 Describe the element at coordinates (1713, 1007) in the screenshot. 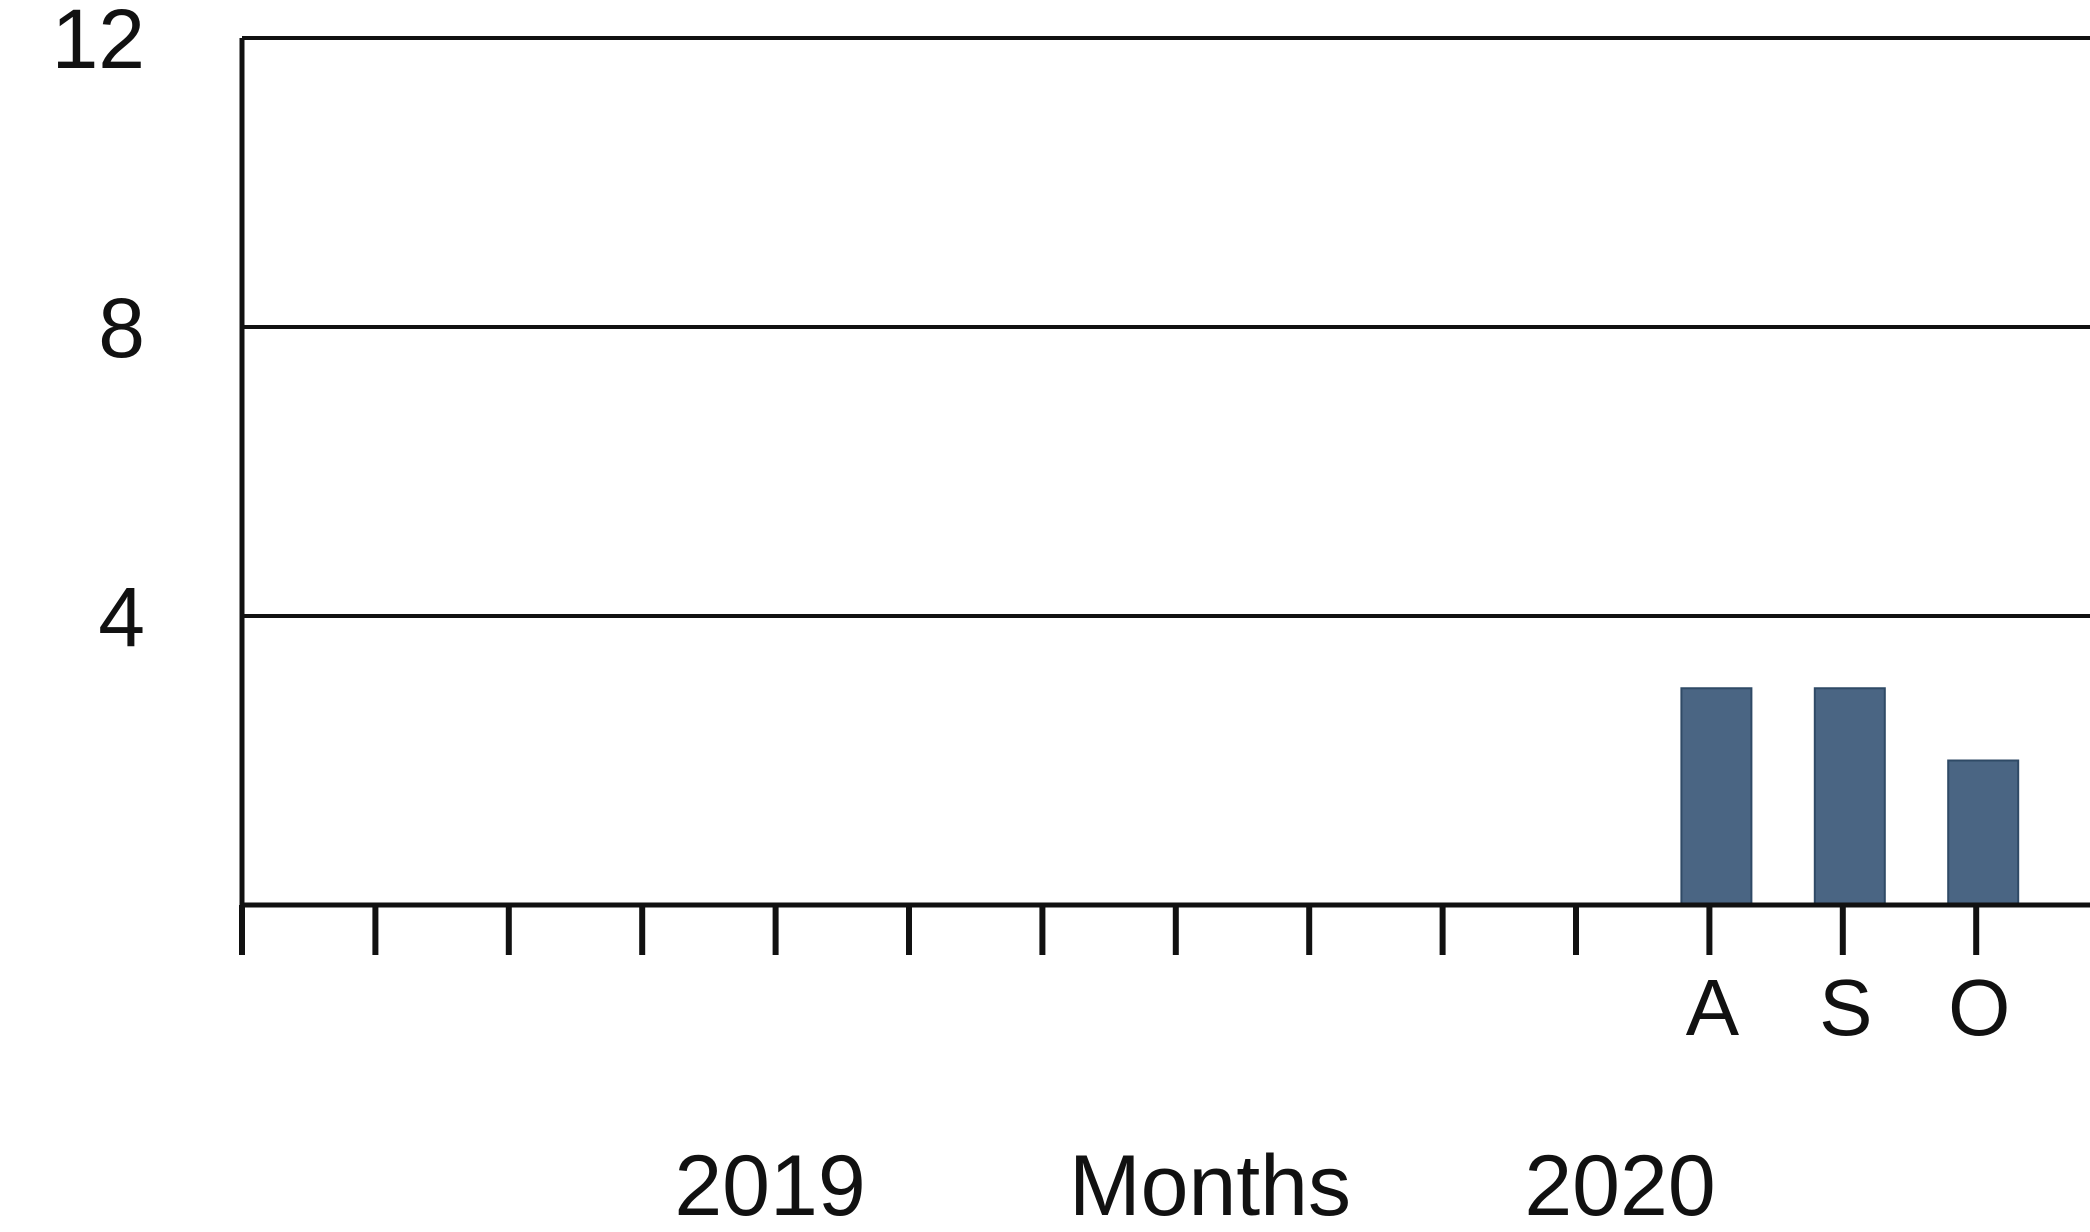

I see `x-tick-label: A` at that location.